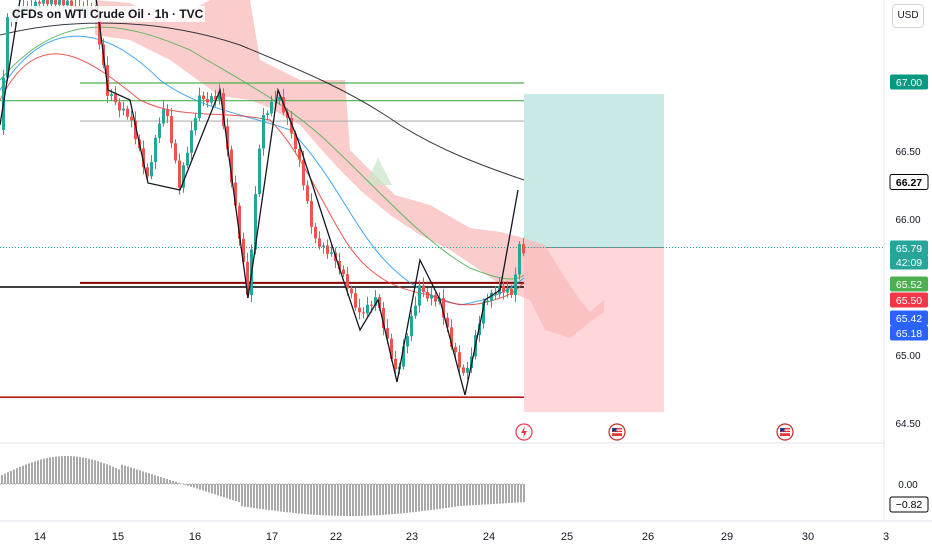 This screenshot has width=932, height=550. Describe the element at coordinates (907, 356) in the screenshot. I see `price-tick-label: 65.00` at that location.